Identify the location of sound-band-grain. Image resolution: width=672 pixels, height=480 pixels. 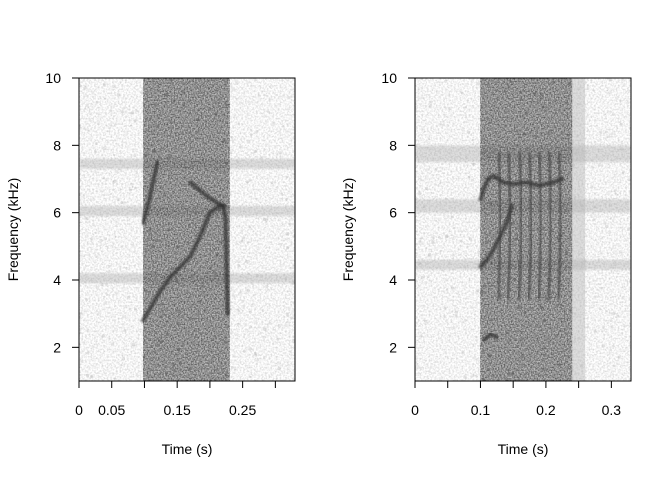
(186, 229).